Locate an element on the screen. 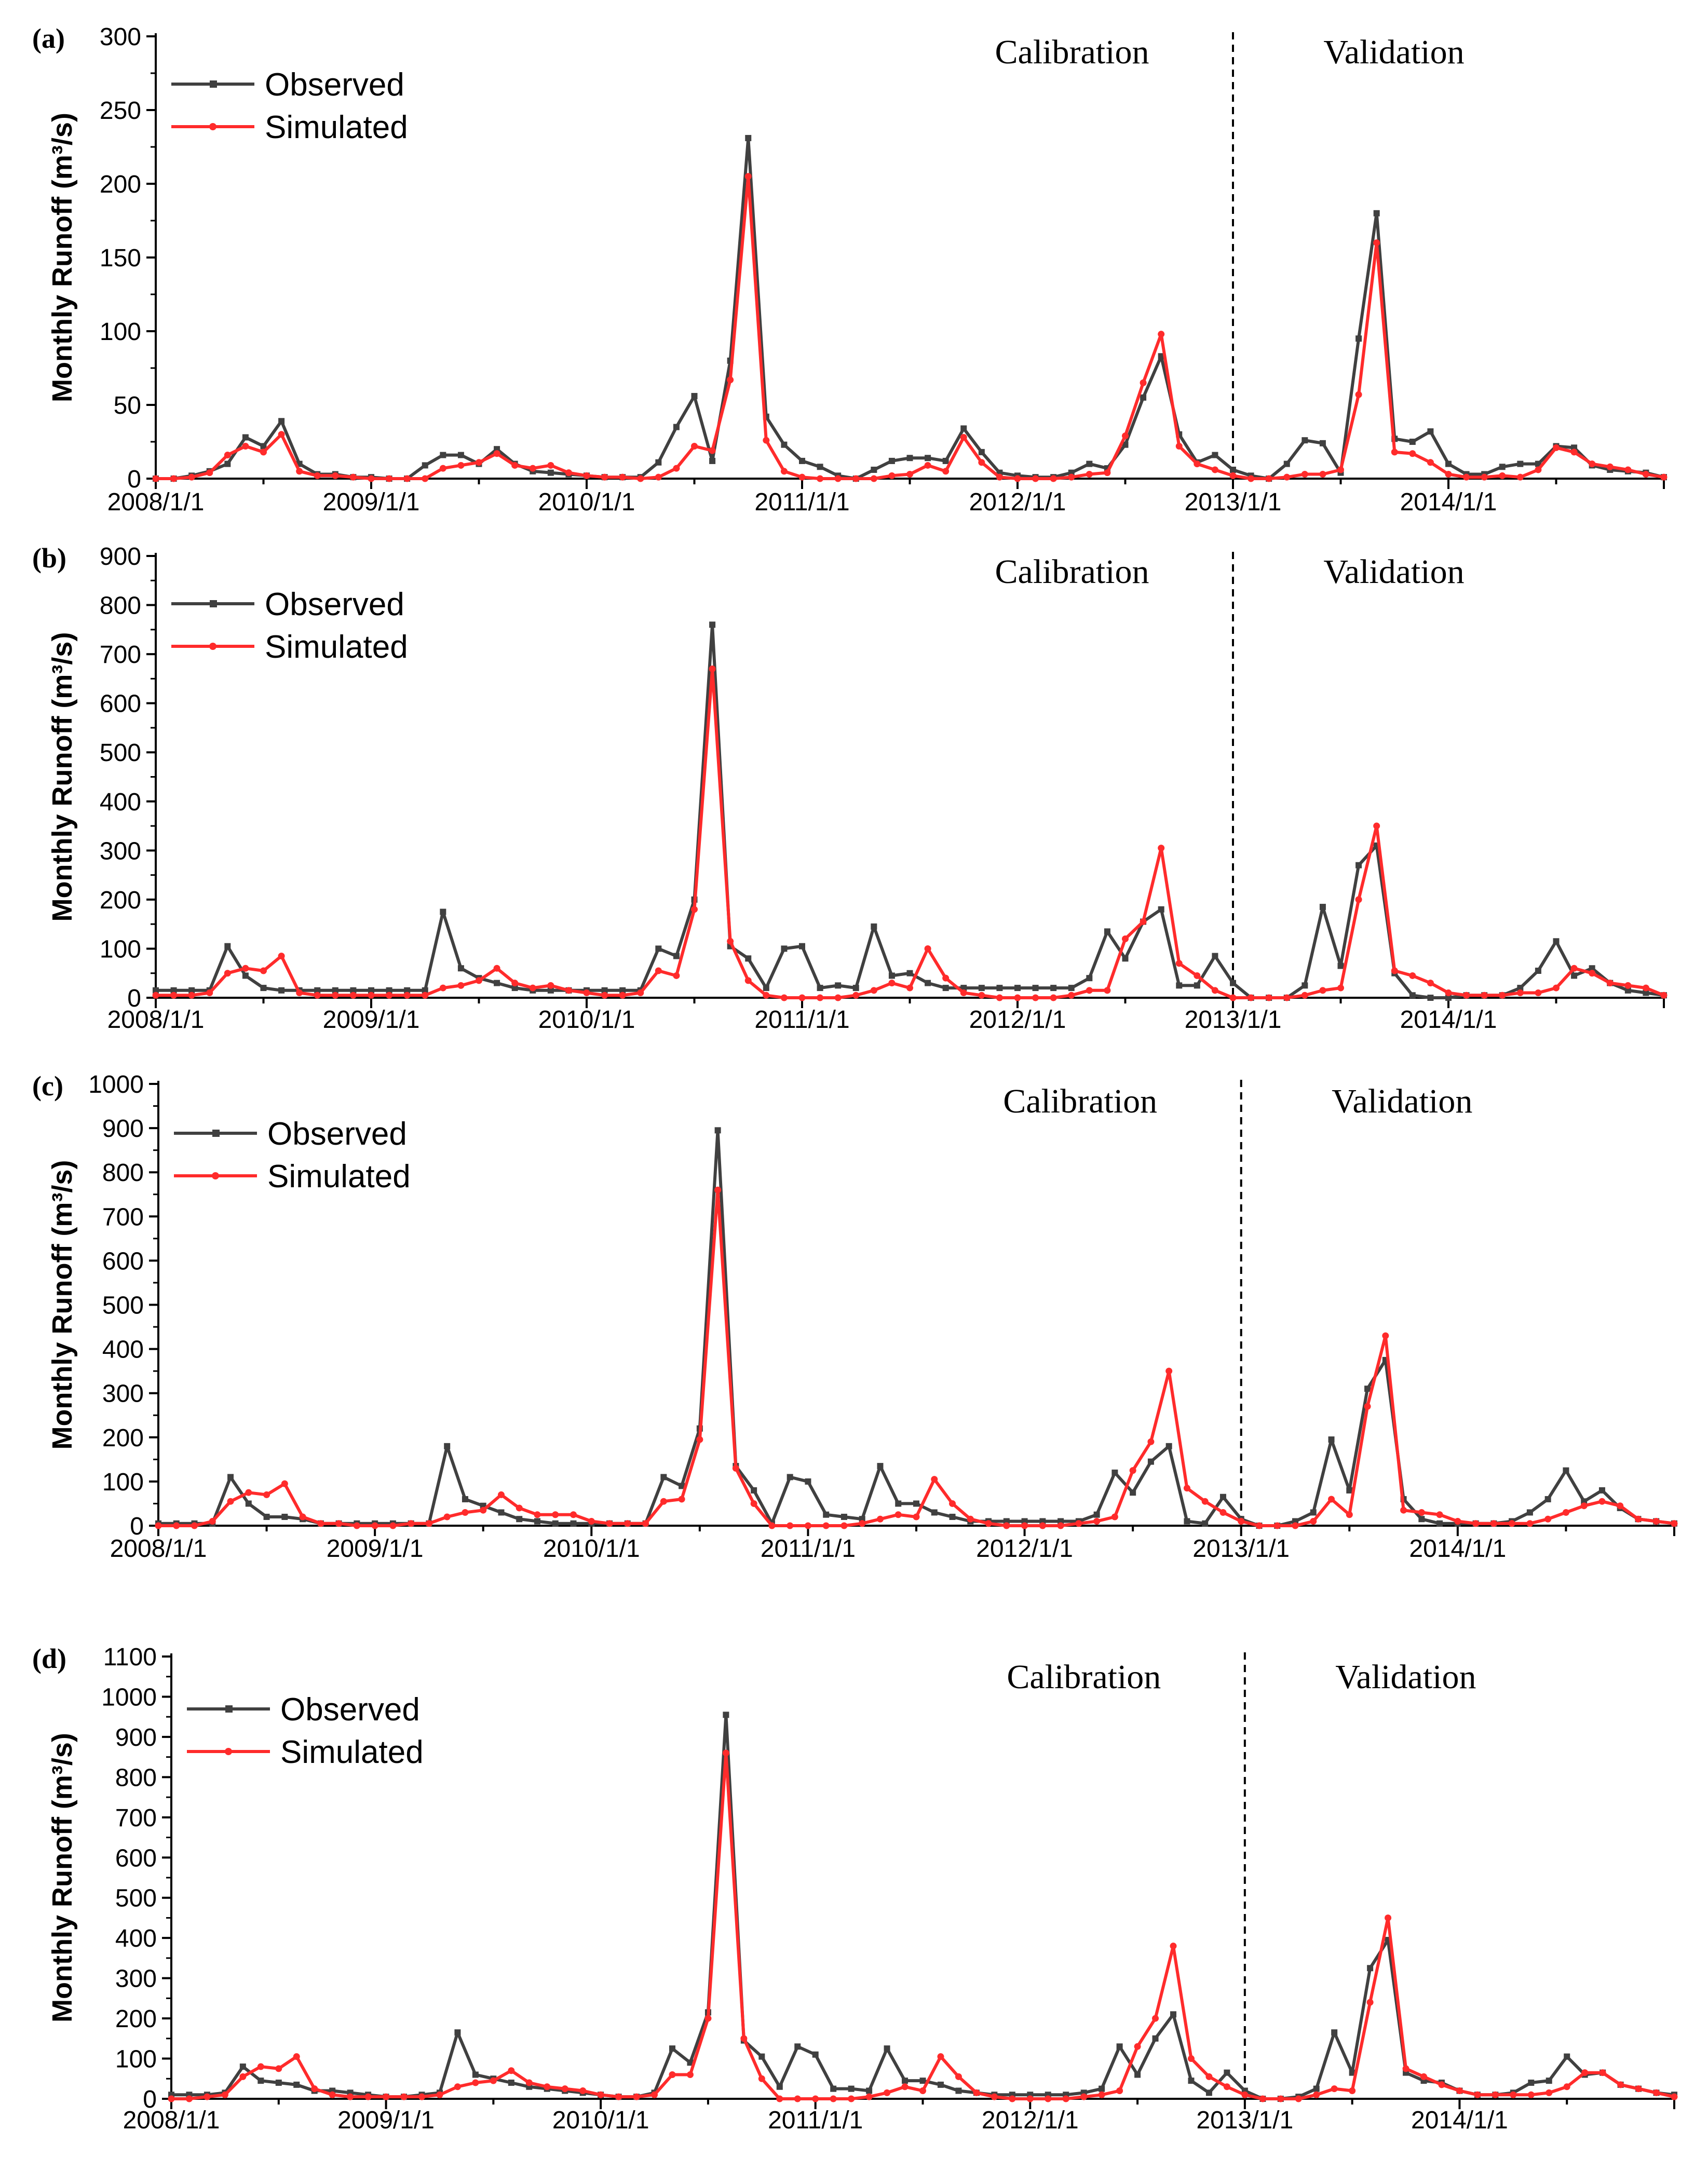 This screenshot has width=1708, height=2172. y-tick-label: 500 is located at coordinates (123, 1306).